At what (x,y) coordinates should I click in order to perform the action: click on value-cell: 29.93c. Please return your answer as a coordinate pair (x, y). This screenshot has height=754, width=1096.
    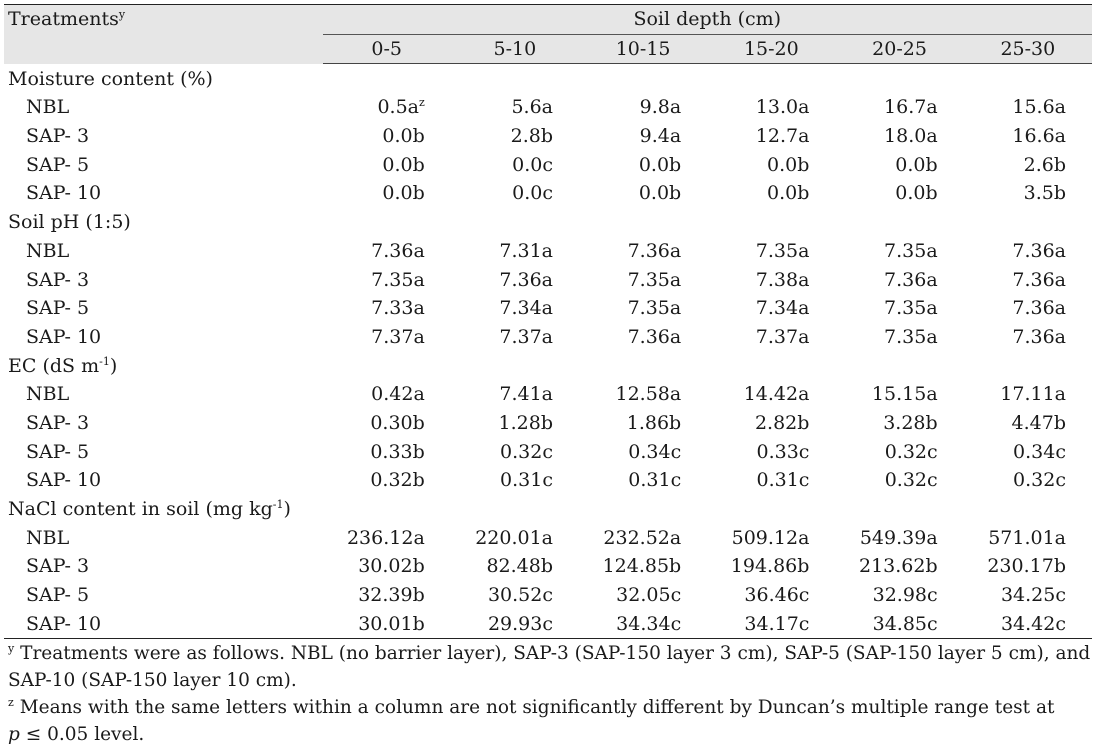
    Looking at the image, I should click on (514, 624).